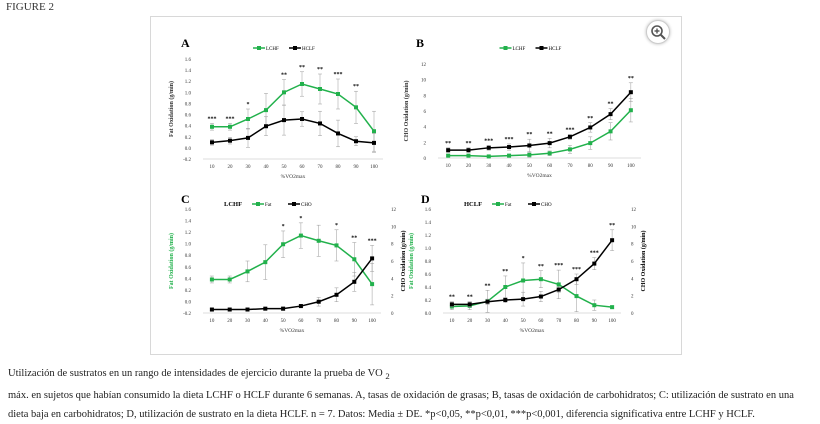 The image size is (820, 424). I want to click on x-tick-label-c: 80, so click(337, 321).